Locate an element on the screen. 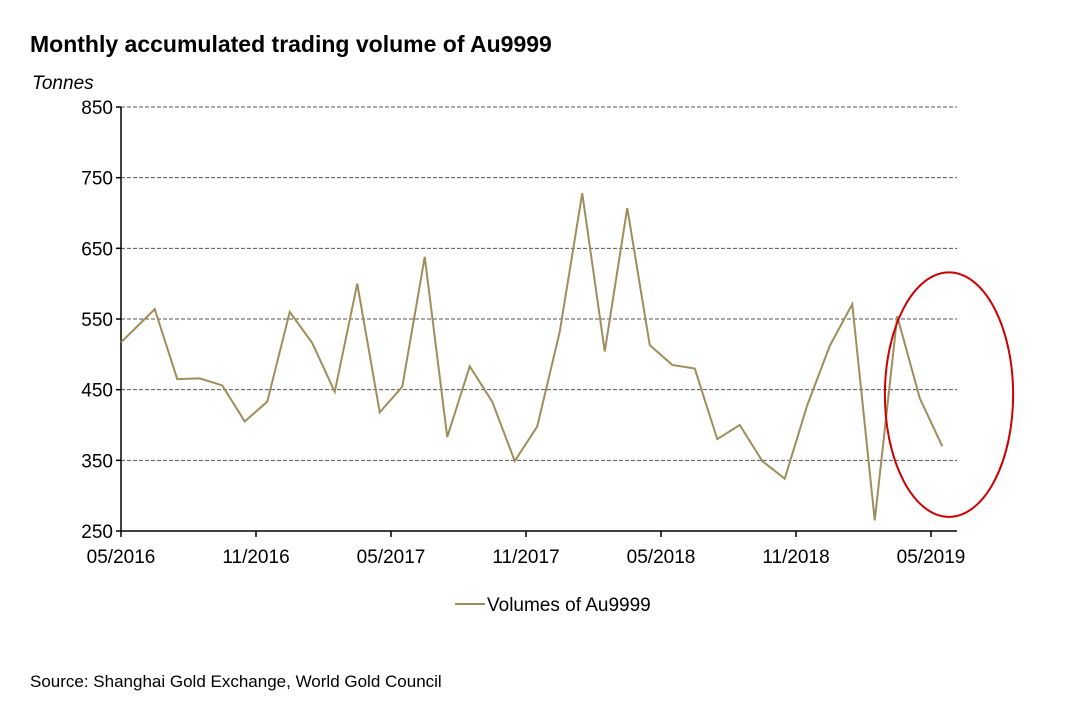  y-tick-label: 850 is located at coordinates (97, 108).